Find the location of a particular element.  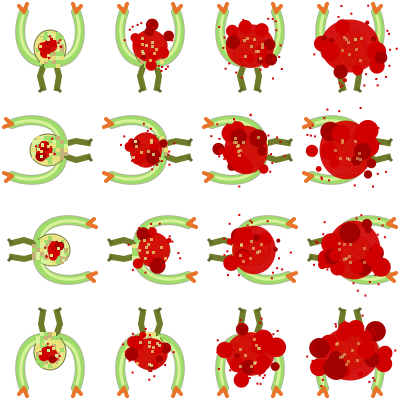

sprite-frame-r0-c1 is located at coordinates (150, 48).